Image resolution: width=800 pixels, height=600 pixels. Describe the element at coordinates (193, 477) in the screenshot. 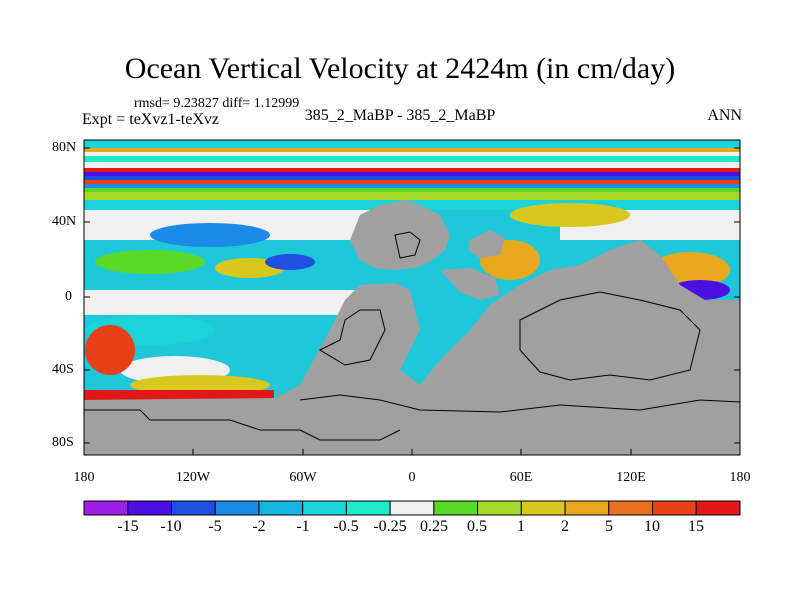

I see `x-tick-label: 120W` at that location.